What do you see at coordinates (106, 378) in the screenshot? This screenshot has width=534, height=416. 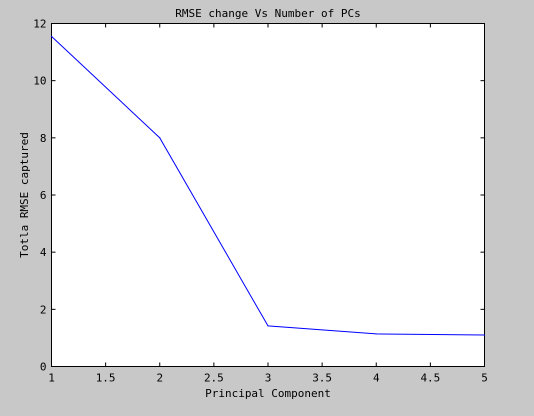 I see `x-tick-label: 1.5` at bounding box center [106, 378].